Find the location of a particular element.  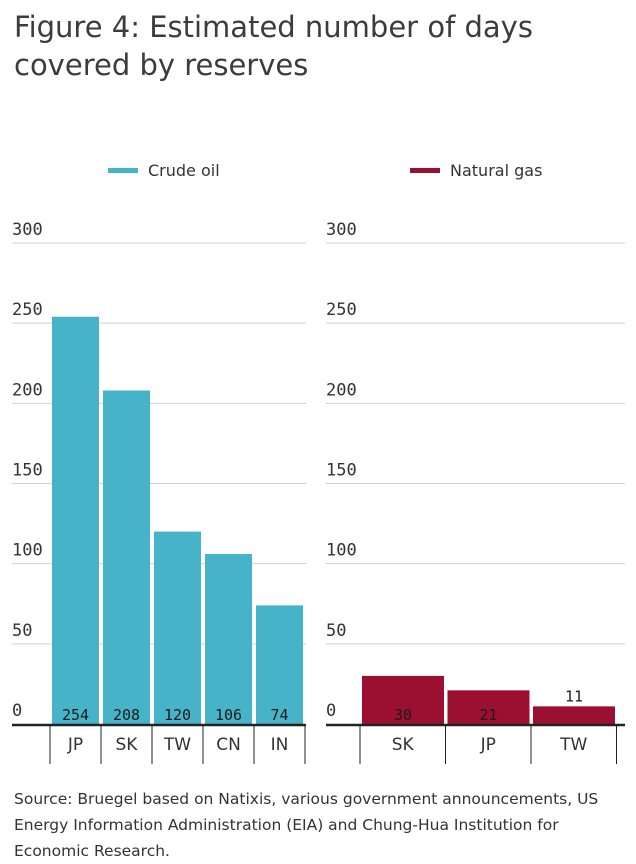

gas-y-tick-label: 250 is located at coordinates (341, 310).